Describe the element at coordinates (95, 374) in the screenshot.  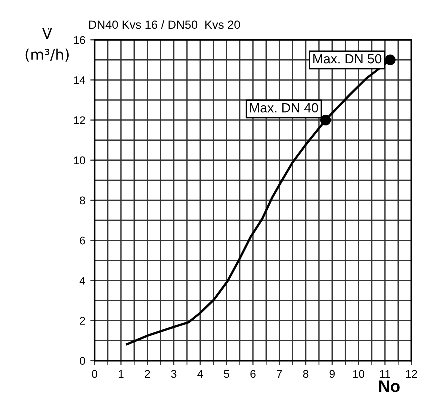
I see `x-tick-label: 0` at that location.